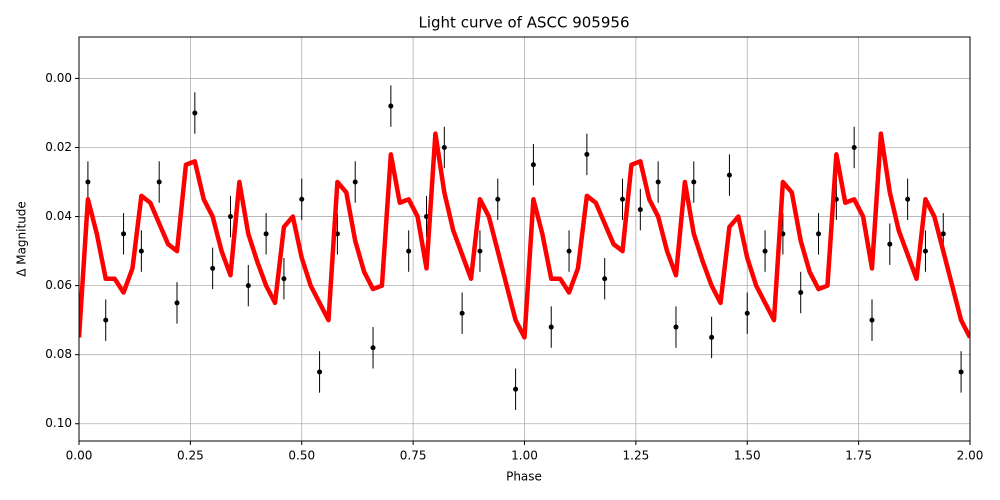 This screenshot has width=1000, height=500. What do you see at coordinates (636, 456) in the screenshot?
I see `x-tick-label: 1.25` at bounding box center [636, 456].